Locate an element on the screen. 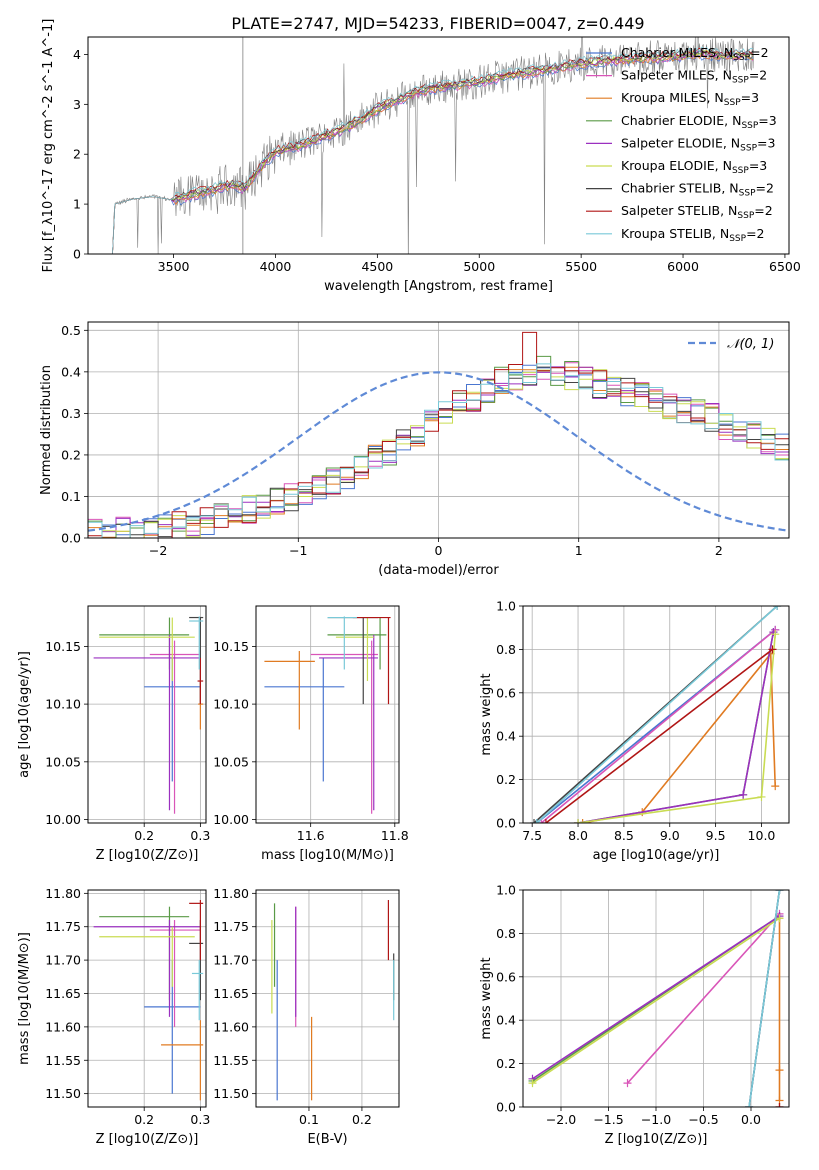  series-chabrier-miles is located at coordinates (656, 724).